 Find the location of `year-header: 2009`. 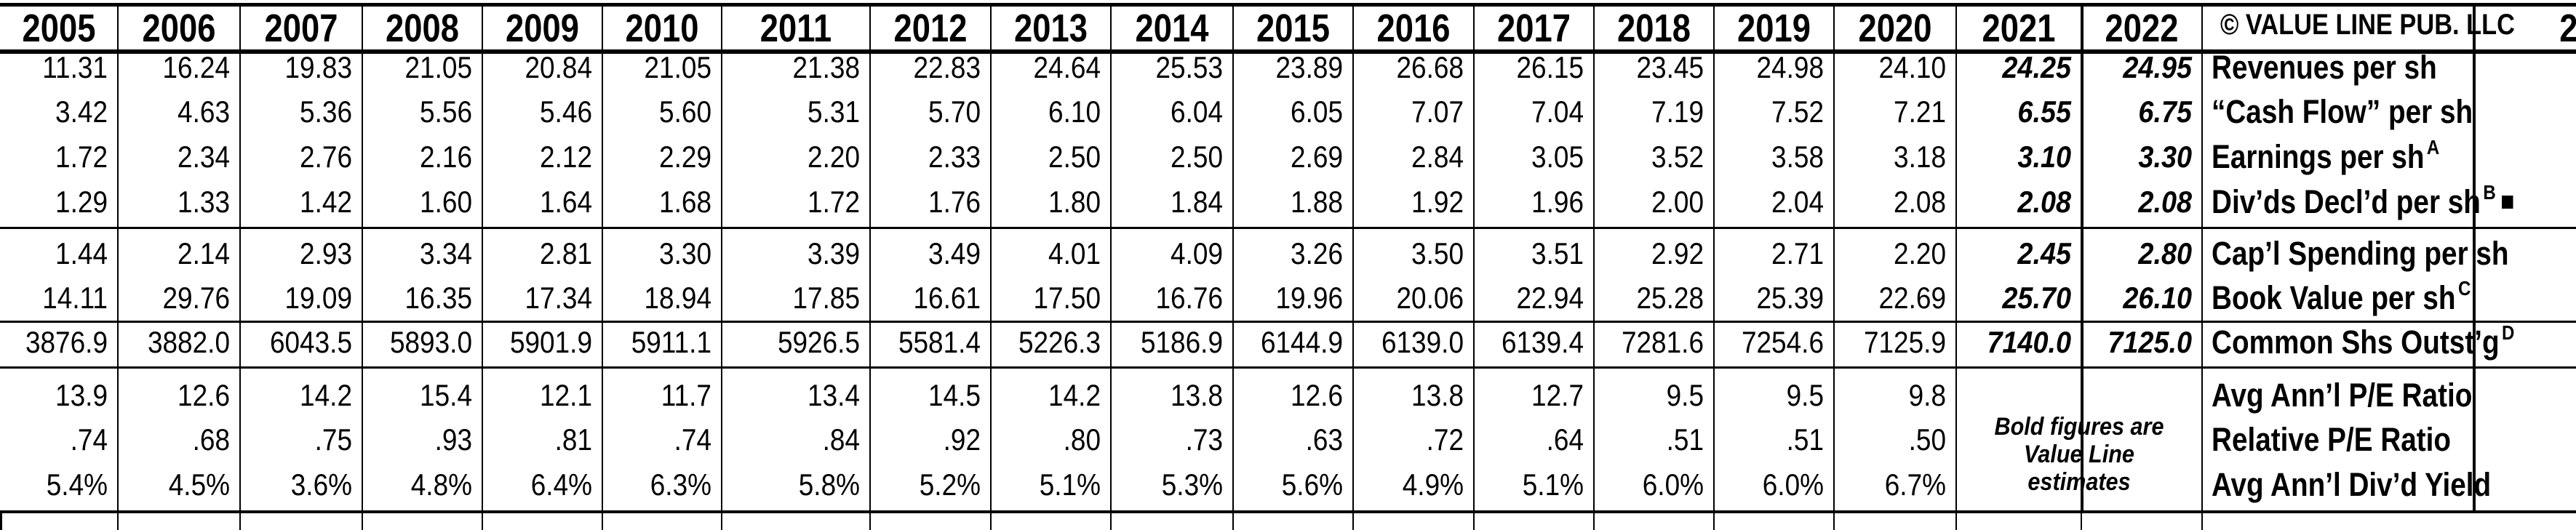

year-header: 2009 is located at coordinates (542, 28).